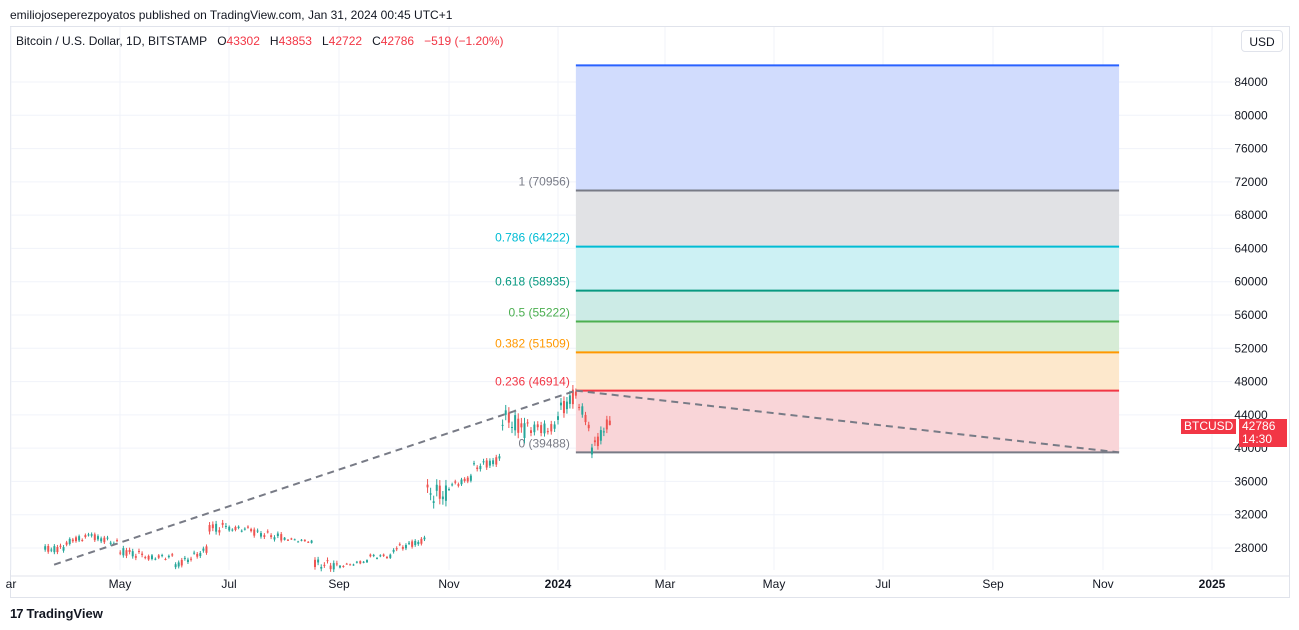  What do you see at coordinates (847, 337) in the screenshot?
I see `fib-zone-0.5` at bounding box center [847, 337].